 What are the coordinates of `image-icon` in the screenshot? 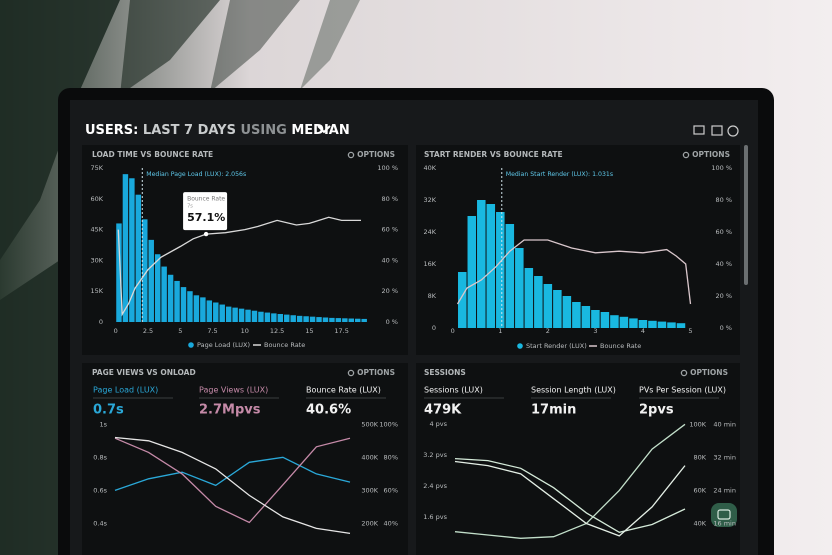 It's located at (717, 130).